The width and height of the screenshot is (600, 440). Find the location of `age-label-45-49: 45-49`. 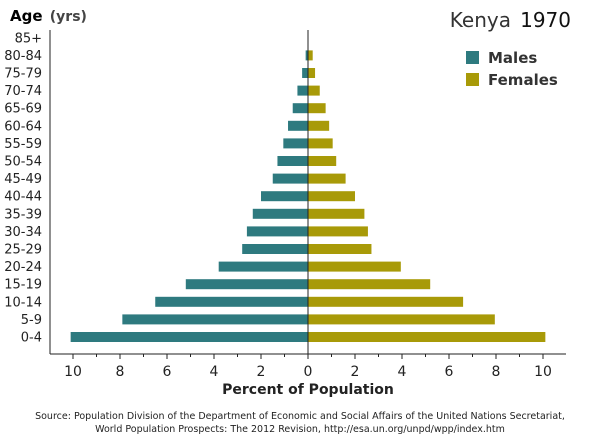

age-label-45-49: 45-49 is located at coordinates (23, 179).